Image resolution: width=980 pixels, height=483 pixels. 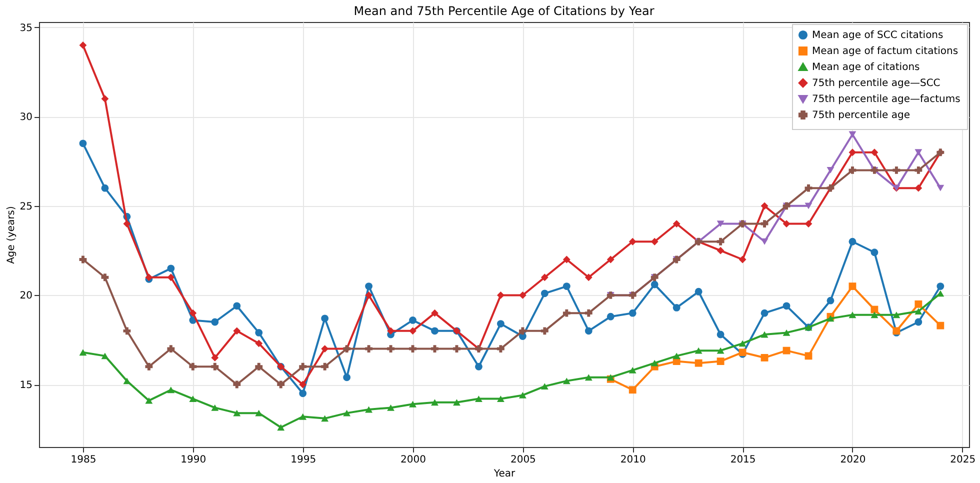 I want to click on y-tick-label: 35, so click(x=26, y=28).